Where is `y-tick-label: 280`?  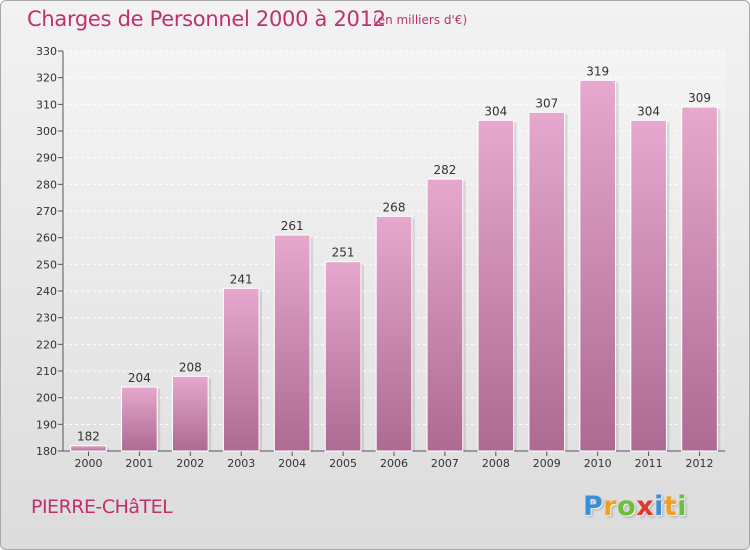 y-tick-label: 280 is located at coordinates (46, 184).